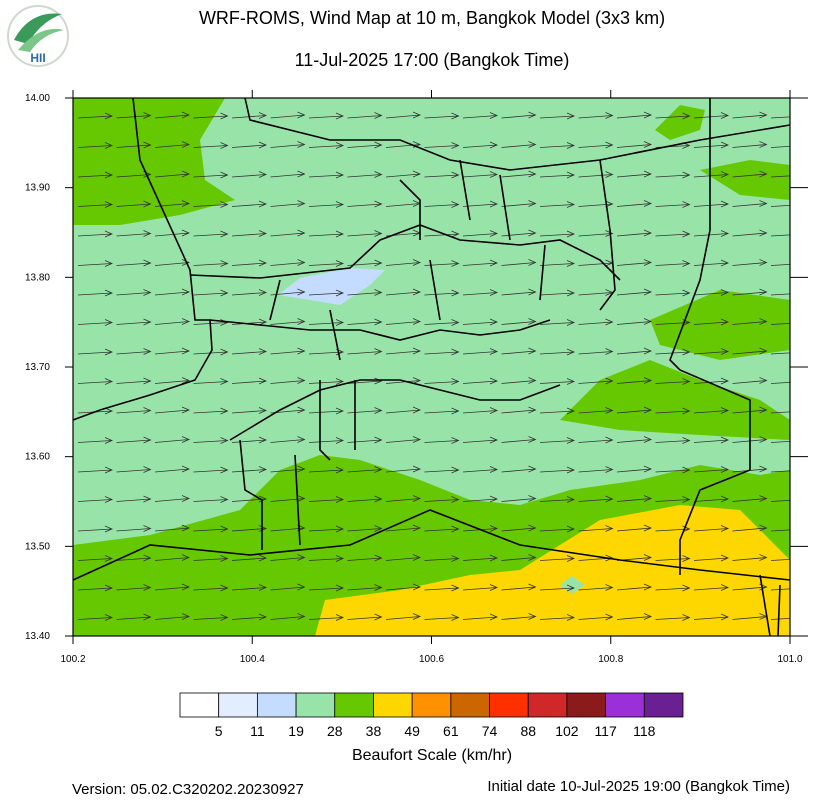 This screenshot has width=816, height=805. What do you see at coordinates (374, 731) in the screenshot?
I see `colorbar-label: 38` at bounding box center [374, 731].